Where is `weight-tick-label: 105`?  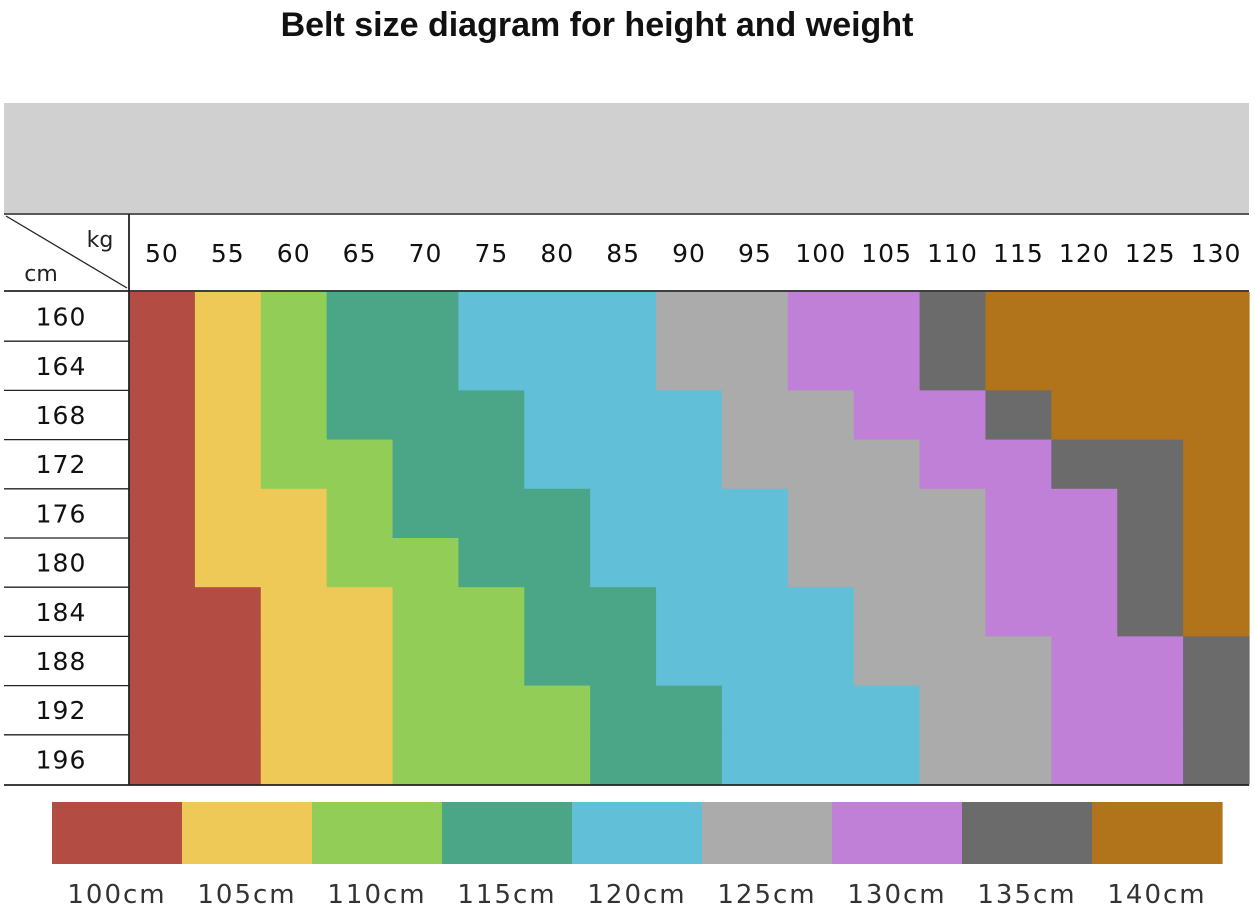
weight-tick-label: 105 is located at coordinates (886, 253).